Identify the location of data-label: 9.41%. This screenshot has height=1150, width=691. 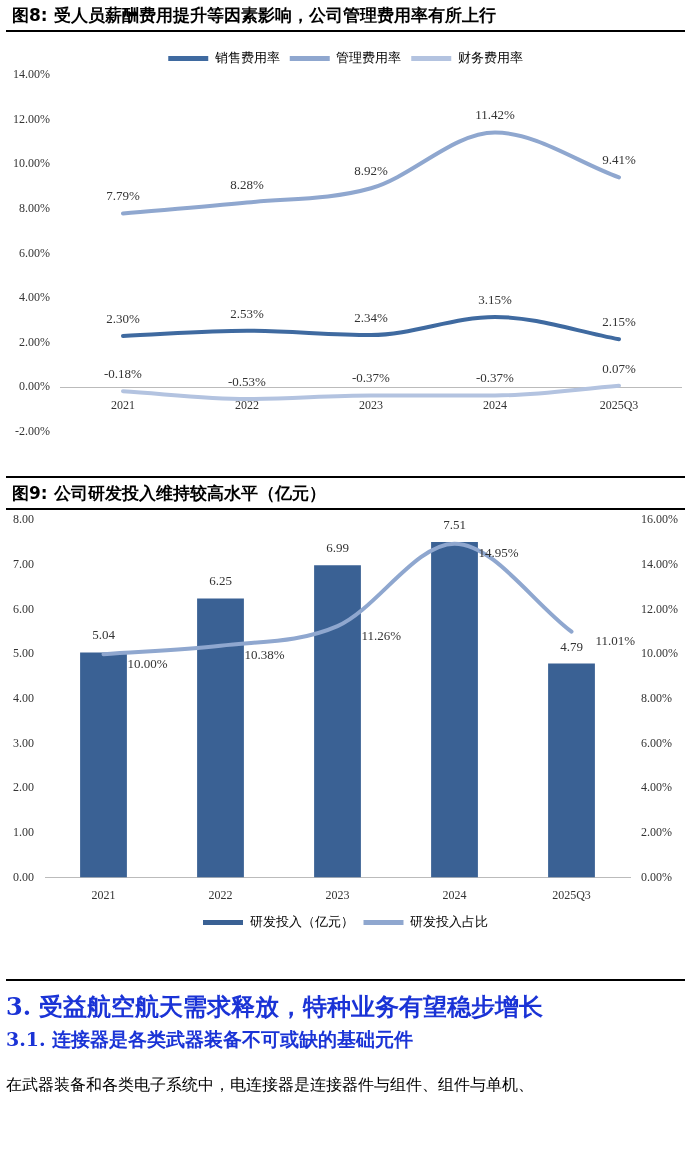
(619, 160).